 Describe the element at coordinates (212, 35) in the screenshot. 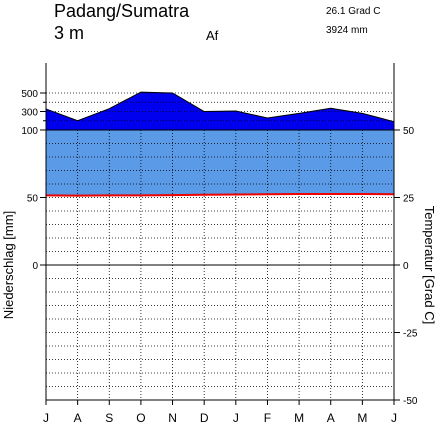

I see `climate-class: Af` at that location.